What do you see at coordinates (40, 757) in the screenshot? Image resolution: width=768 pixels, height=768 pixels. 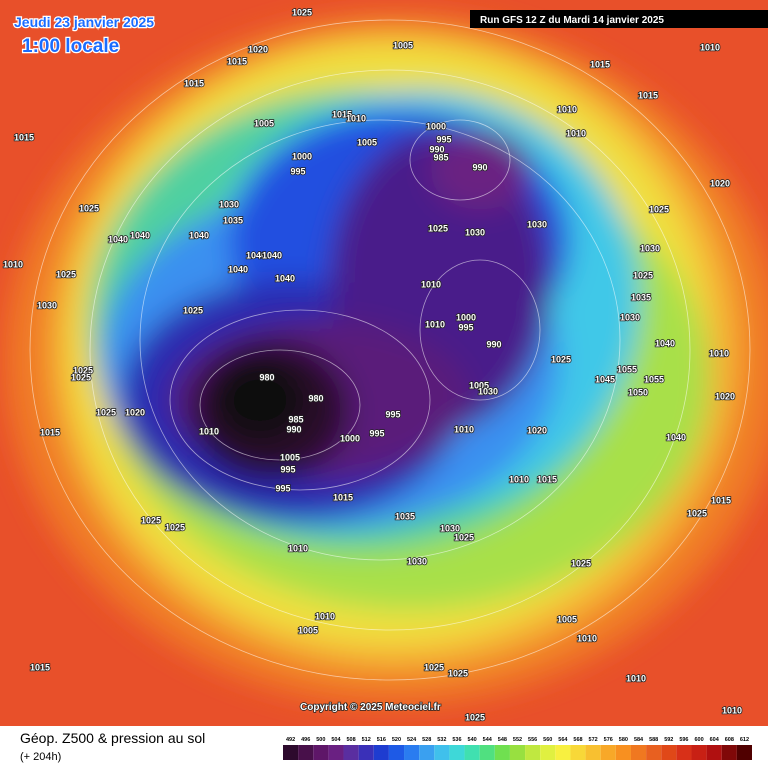 I see `forecast-lead: (+ 204h)` at bounding box center [40, 757].